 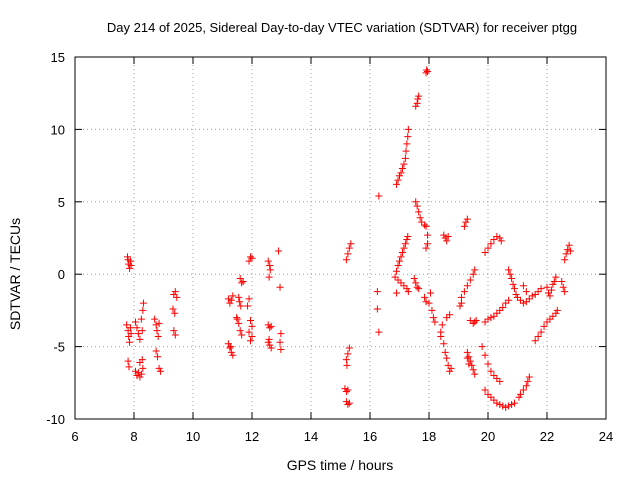 I want to click on x-tick-label: 24, so click(x=606, y=436).